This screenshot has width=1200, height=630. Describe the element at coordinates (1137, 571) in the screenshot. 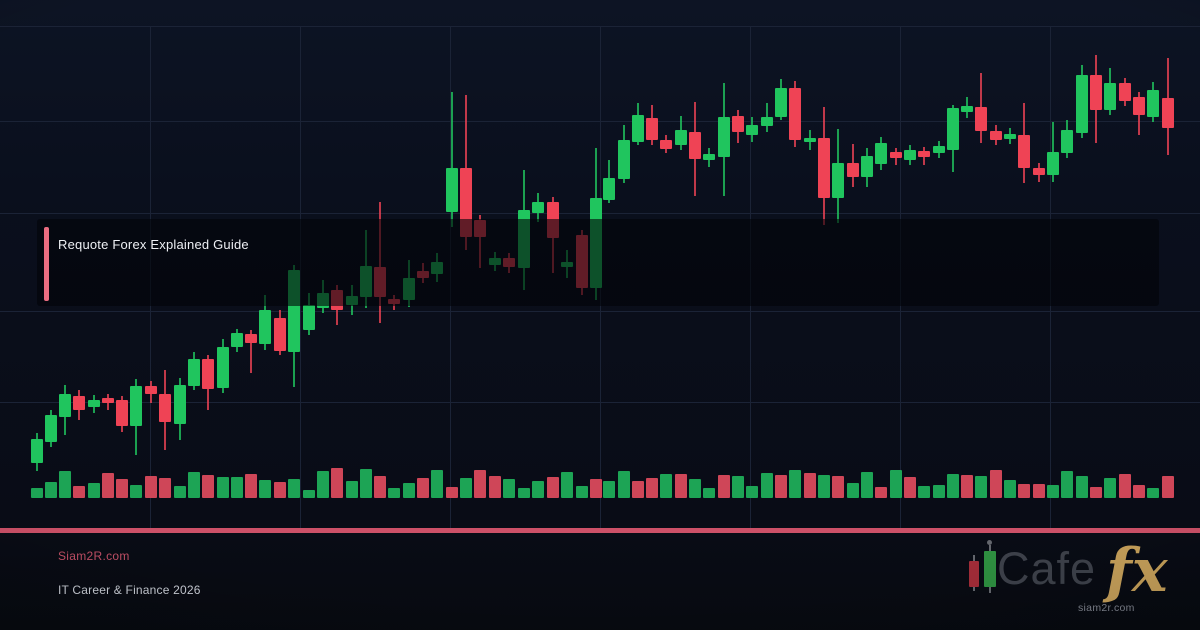

I see `logo-fx-text: fx` at that location.